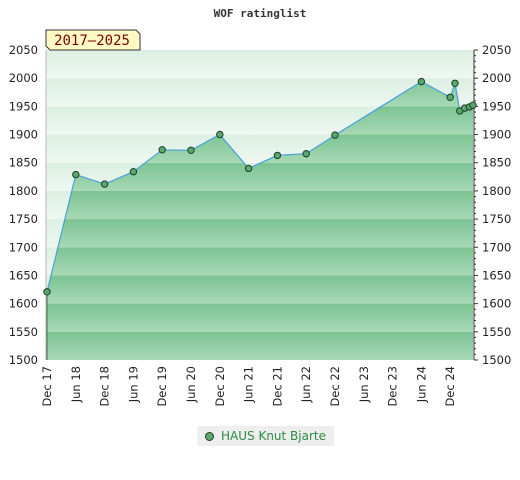  I want to click on y-tick-label-right: 1900, so click(496, 135).